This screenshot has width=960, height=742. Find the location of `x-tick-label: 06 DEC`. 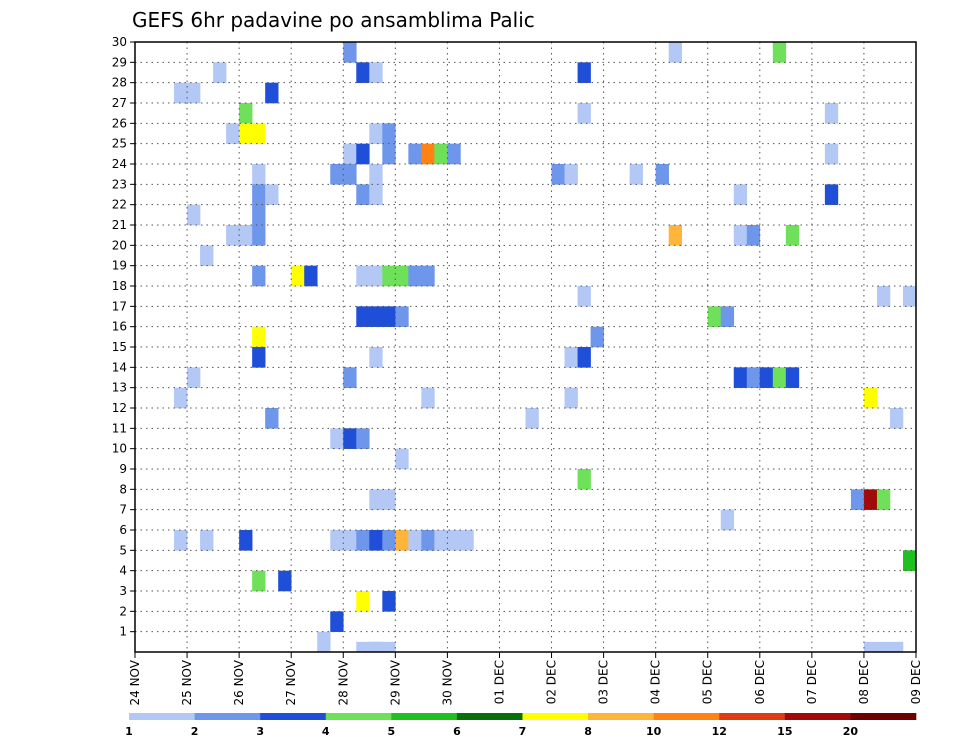

x-tick-label: 06 DEC is located at coordinates (760, 682).